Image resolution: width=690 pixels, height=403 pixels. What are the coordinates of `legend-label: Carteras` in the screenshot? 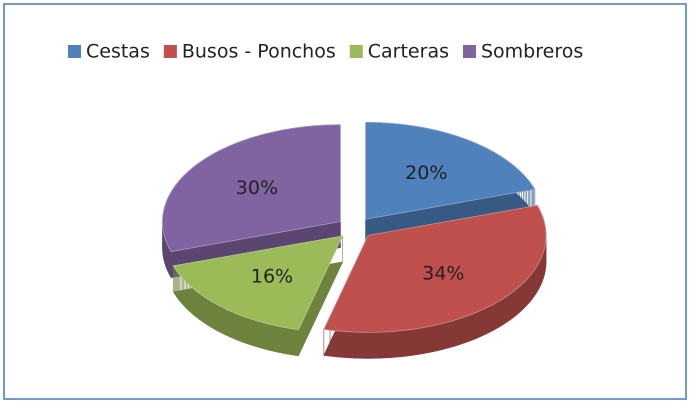 It's located at (408, 52).